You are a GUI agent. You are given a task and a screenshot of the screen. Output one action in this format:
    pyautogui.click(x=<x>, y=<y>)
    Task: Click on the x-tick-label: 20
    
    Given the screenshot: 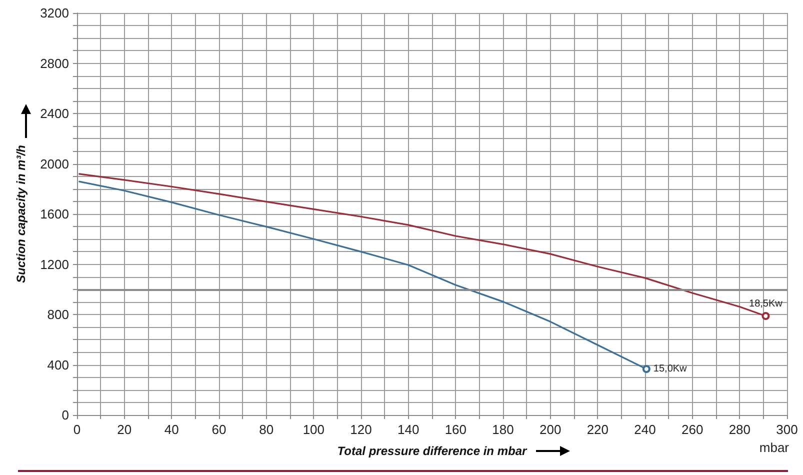 What is the action you would take?
    pyautogui.click(x=124, y=429)
    